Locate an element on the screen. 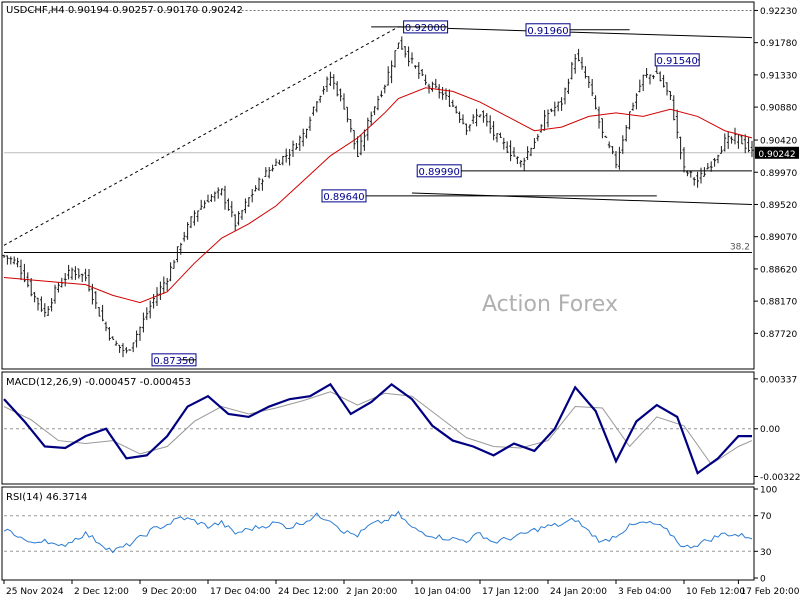 This screenshot has width=800, height=600. rsi-layer is located at coordinates (378, 532).